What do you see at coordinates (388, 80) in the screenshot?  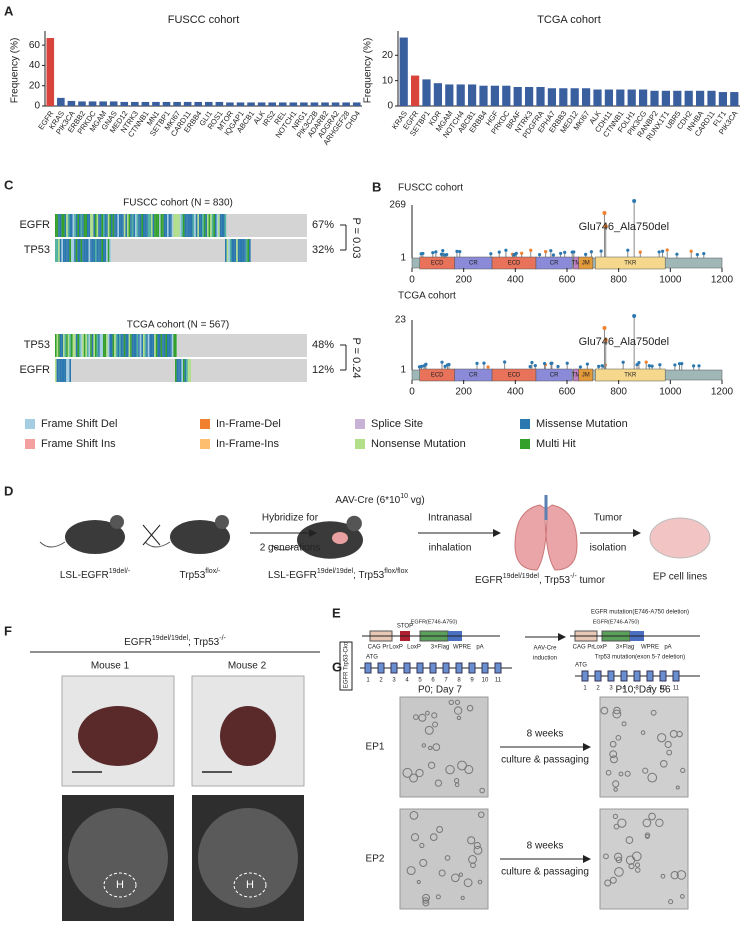 I see `y-tick-label: 10` at bounding box center [388, 80].